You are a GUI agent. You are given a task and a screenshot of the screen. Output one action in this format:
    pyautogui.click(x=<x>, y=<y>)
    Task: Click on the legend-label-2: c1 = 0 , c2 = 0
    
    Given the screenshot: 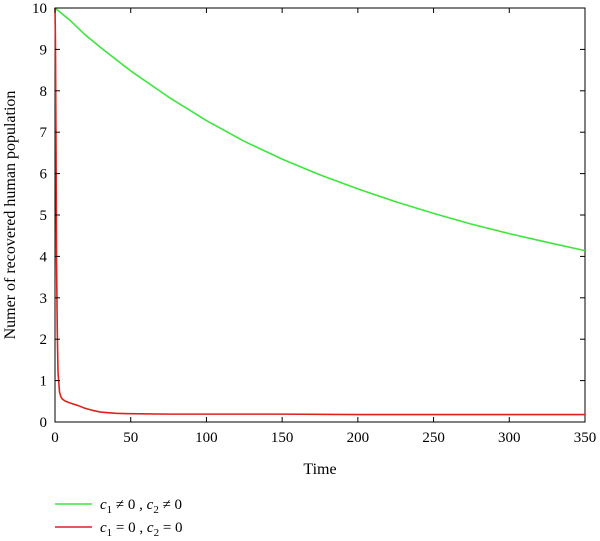 What is the action you would take?
    pyautogui.click(x=141, y=529)
    